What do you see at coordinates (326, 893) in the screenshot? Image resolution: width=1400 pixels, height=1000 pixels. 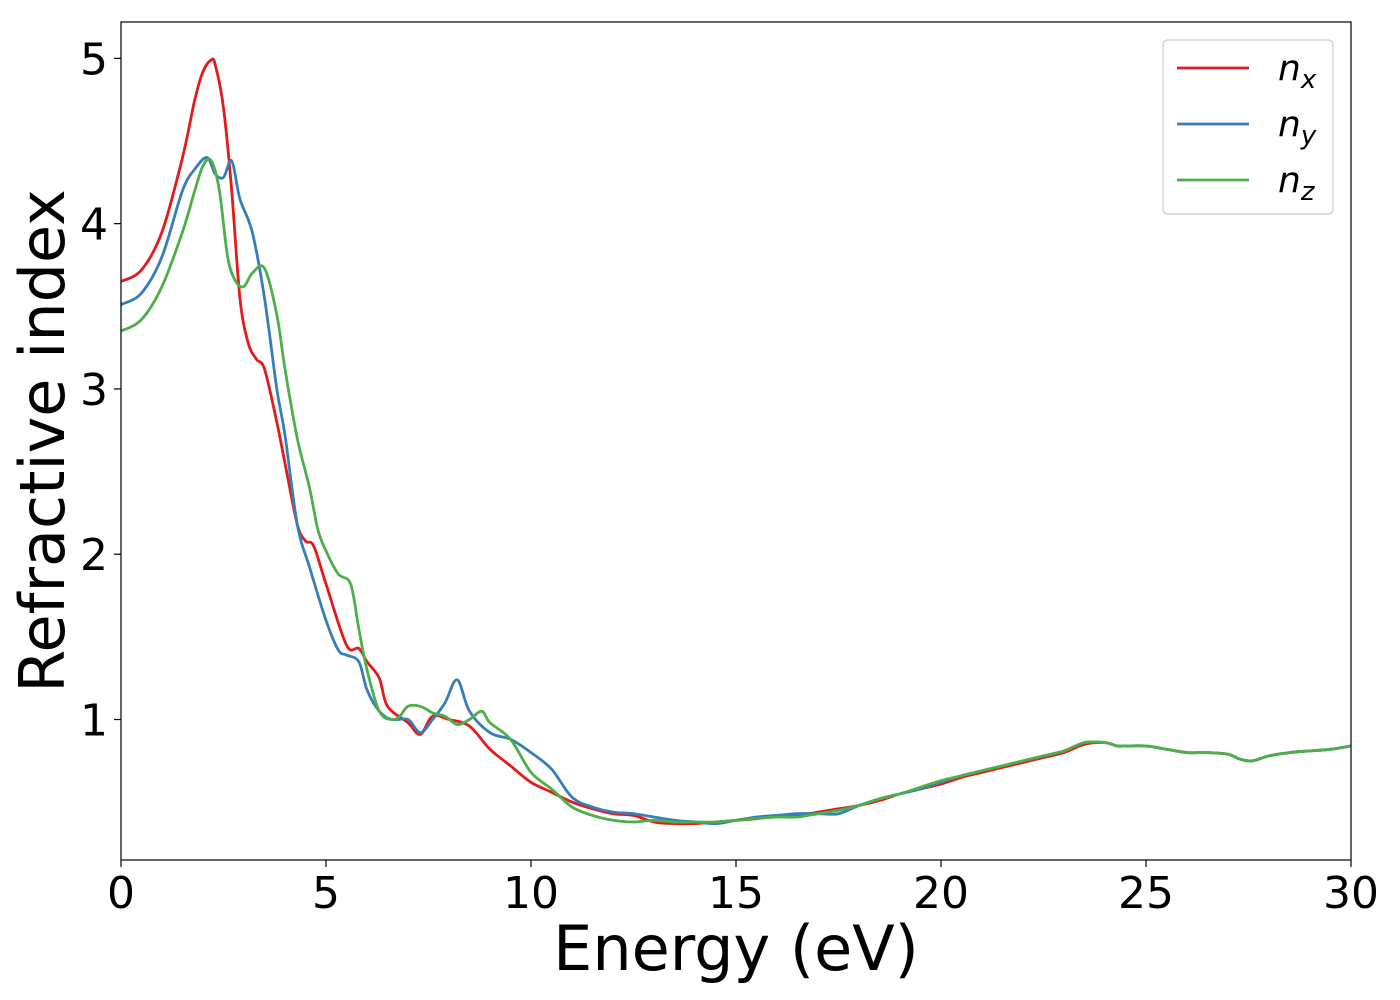 I see `x-tick-label: 5` at bounding box center [326, 893].